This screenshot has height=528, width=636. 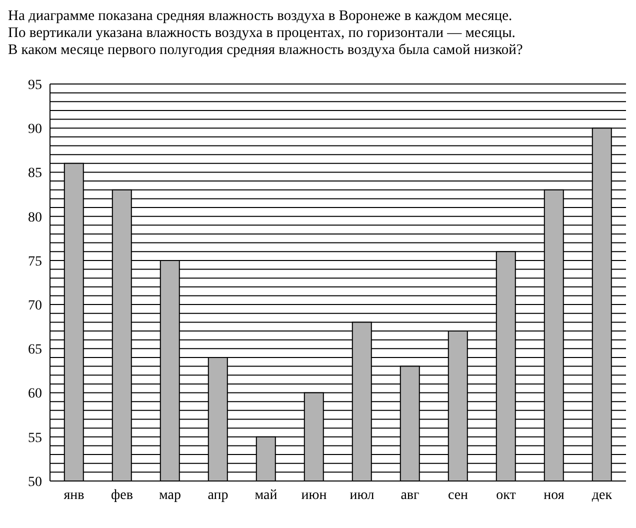 What do you see at coordinates (35, 85) in the screenshot?
I see `y-tick-label: 95` at bounding box center [35, 85].